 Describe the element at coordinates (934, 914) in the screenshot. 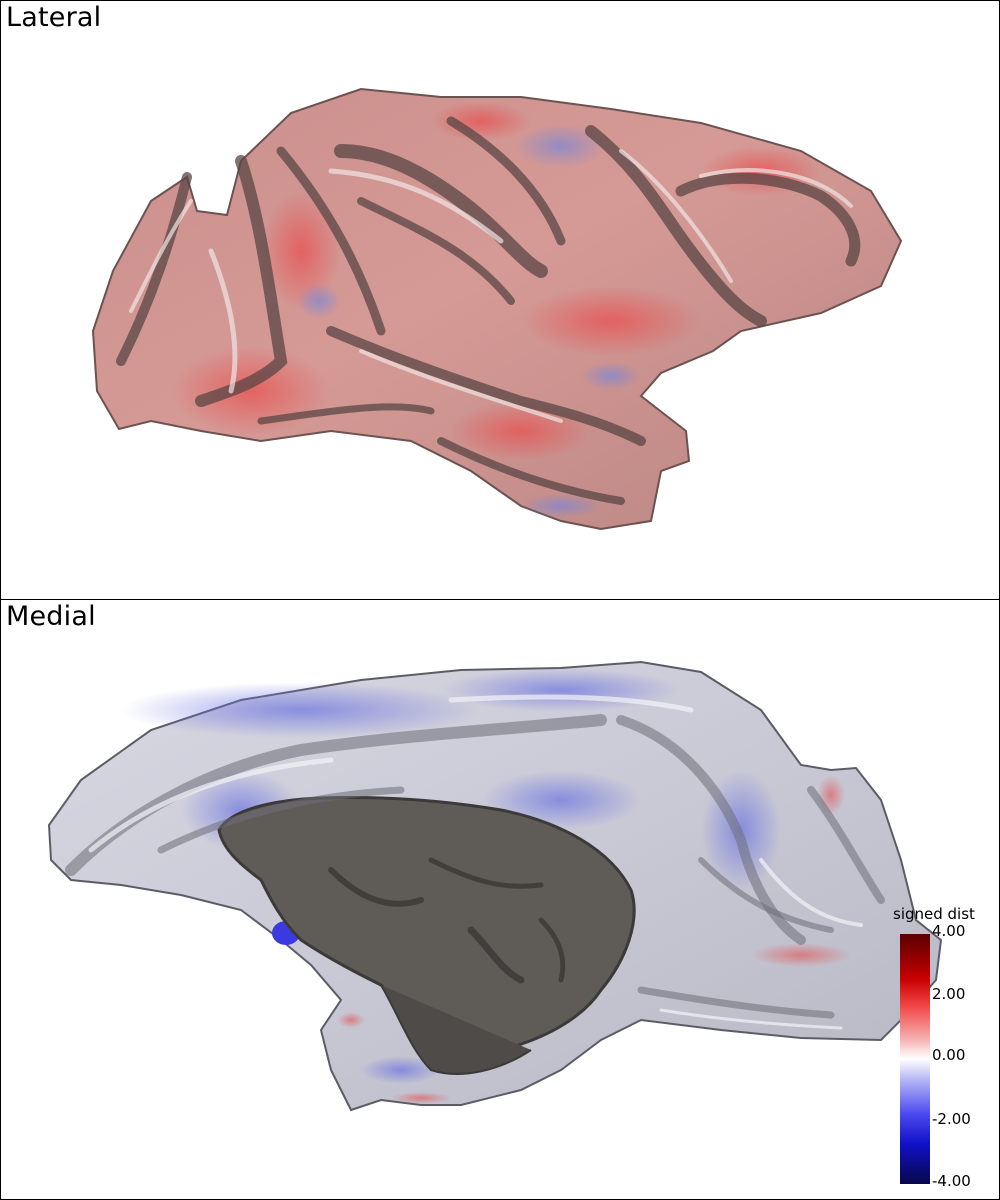

I see `colorbar-title: signed dist` at that location.